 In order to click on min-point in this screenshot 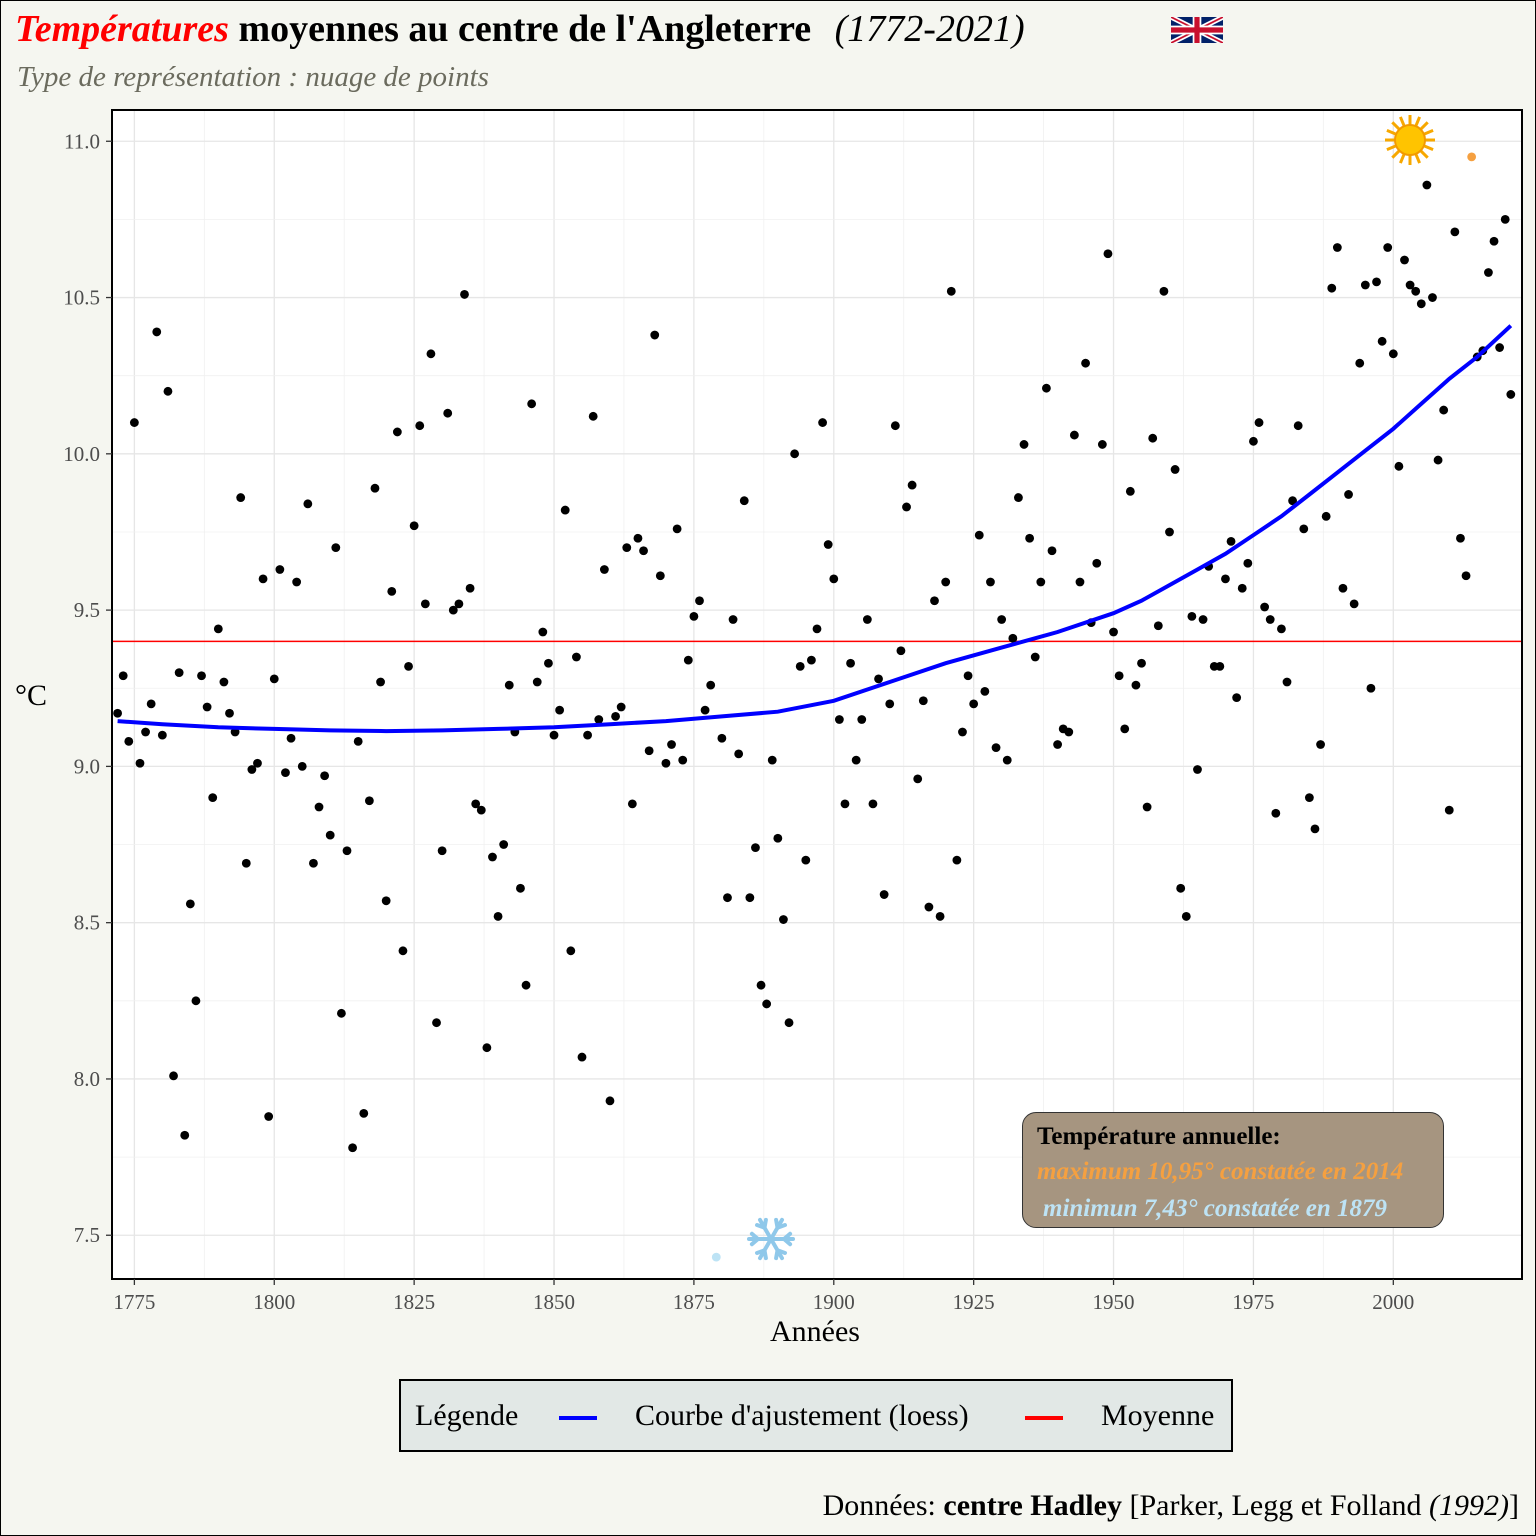, I will do `click(716, 1257)`.